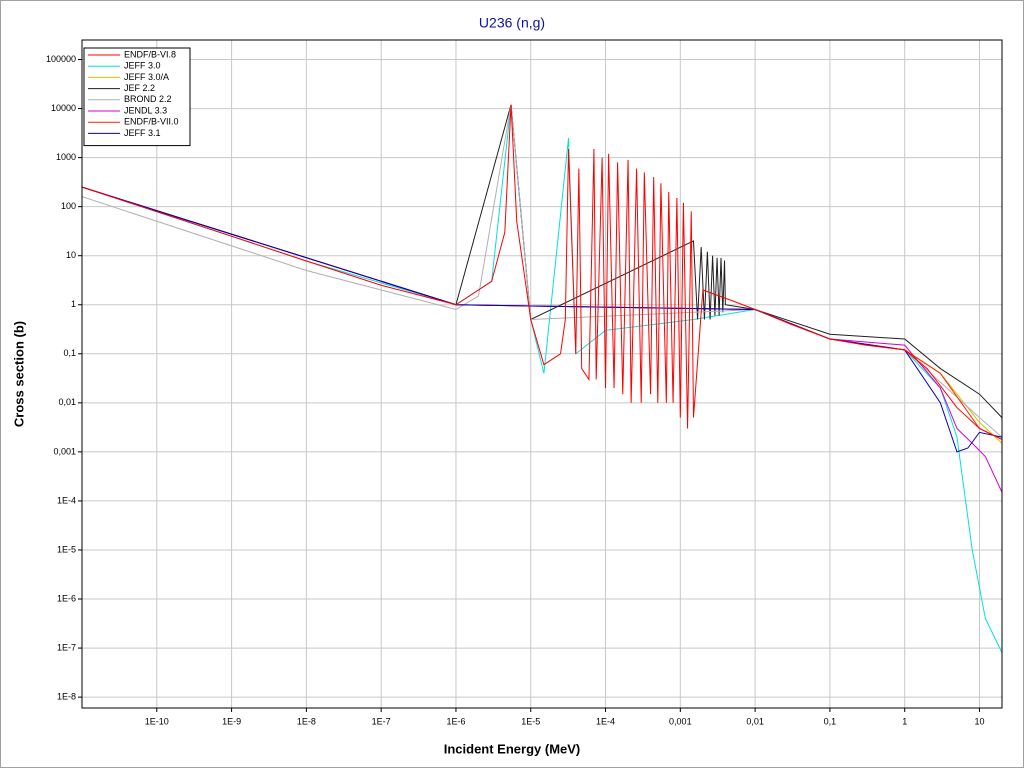 The width and height of the screenshot is (1024, 768). What do you see at coordinates (64, 451) in the screenshot?
I see `y-tick-label: 0,001` at bounding box center [64, 451].